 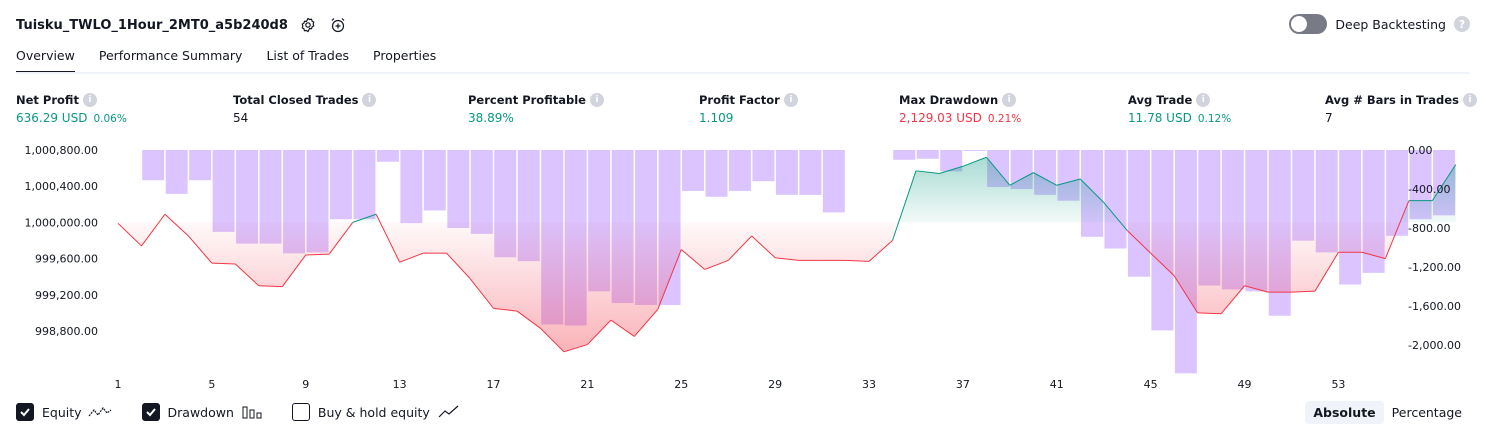 I want to click on metric-avg-trade: Avg Trade i 11.78 USD 0.12%, so click(x=1179, y=109).